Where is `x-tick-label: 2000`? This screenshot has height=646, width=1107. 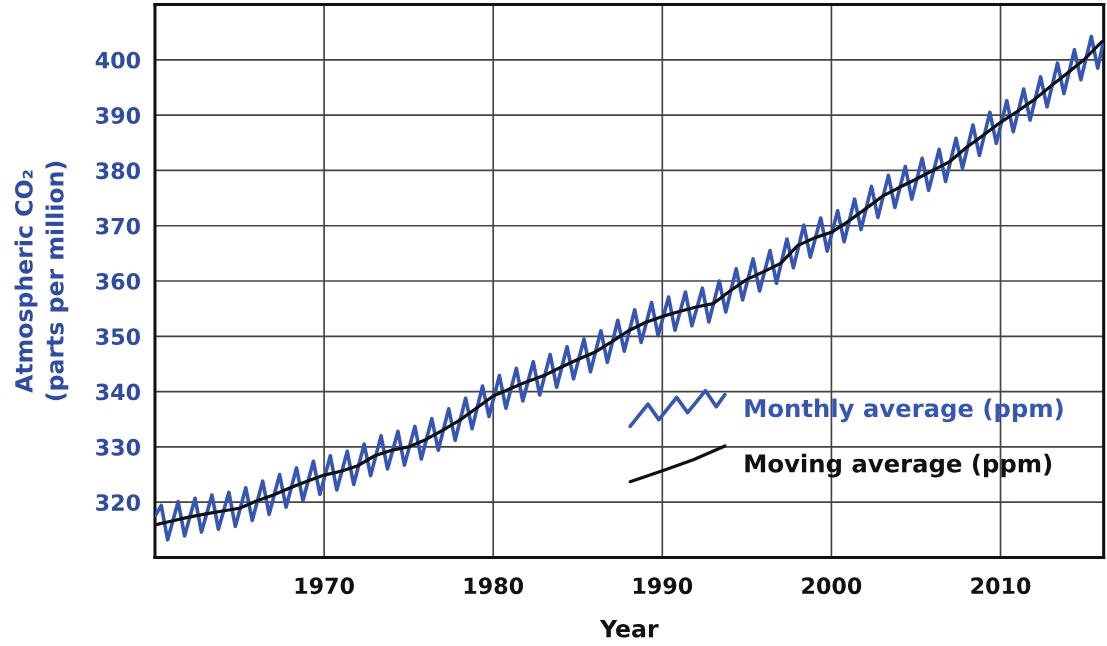 x-tick-label: 2000 is located at coordinates (832, 586).